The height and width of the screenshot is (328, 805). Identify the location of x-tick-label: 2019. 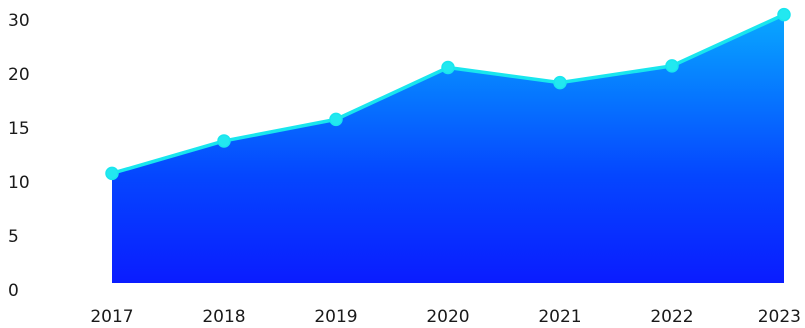
(335, 317).